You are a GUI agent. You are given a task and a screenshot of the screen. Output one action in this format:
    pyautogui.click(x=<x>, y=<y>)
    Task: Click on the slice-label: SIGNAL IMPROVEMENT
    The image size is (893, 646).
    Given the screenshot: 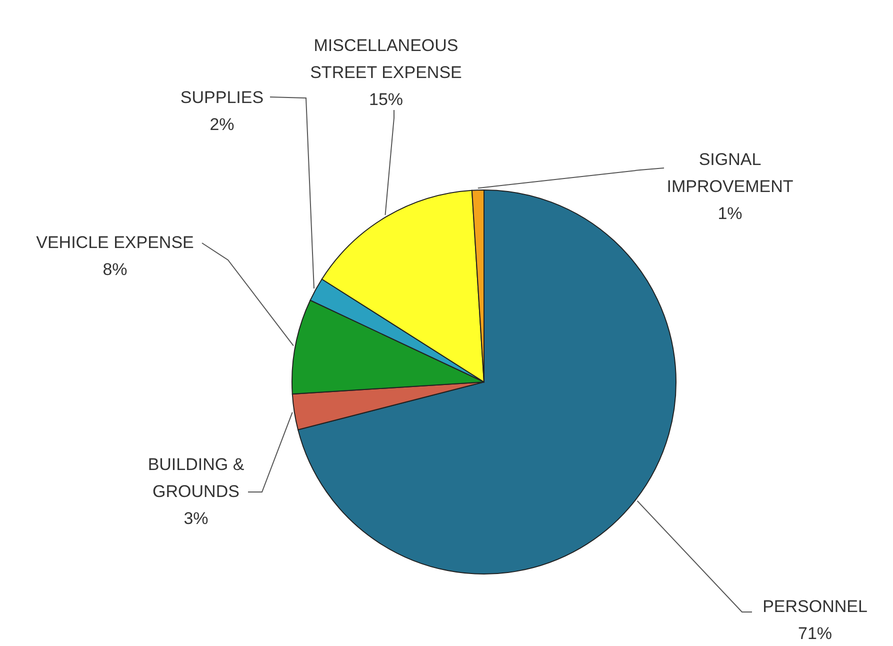 What is the action you would take?
    pyautogui.click(x=730, y=173)
    